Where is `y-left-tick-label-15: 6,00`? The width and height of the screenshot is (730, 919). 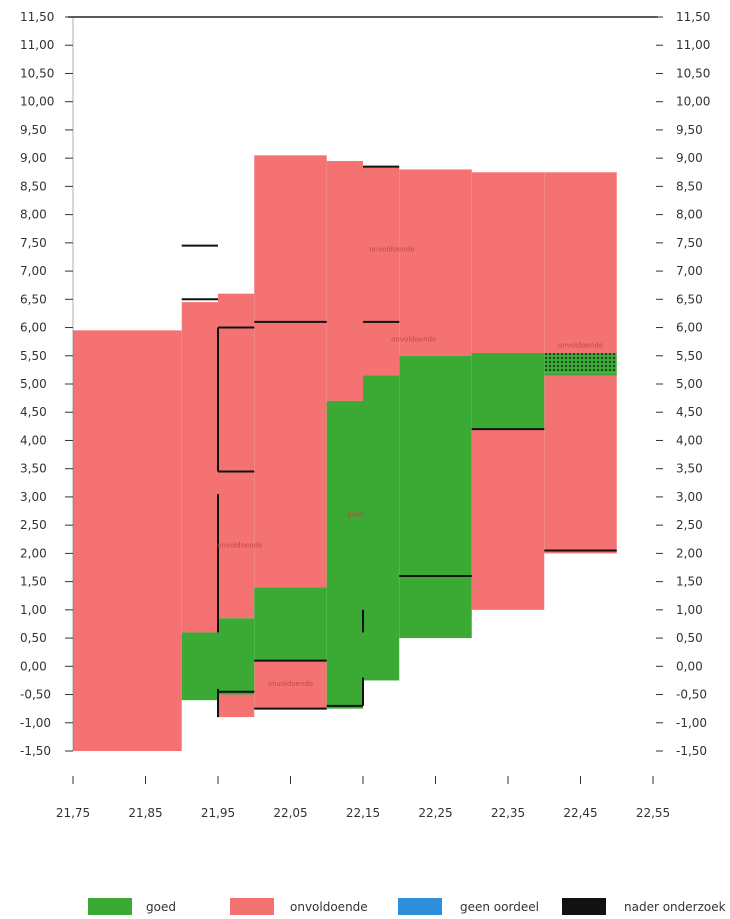 y-left-tick-label-15: 6,00 is located at coordinates (33, 328).